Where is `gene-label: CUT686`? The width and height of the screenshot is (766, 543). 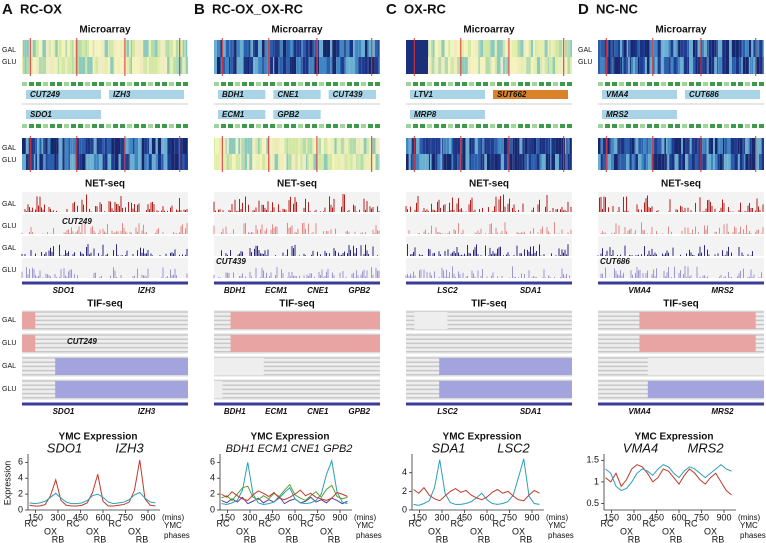 gene-label: CUT686 is located at coordinates (704, 94).